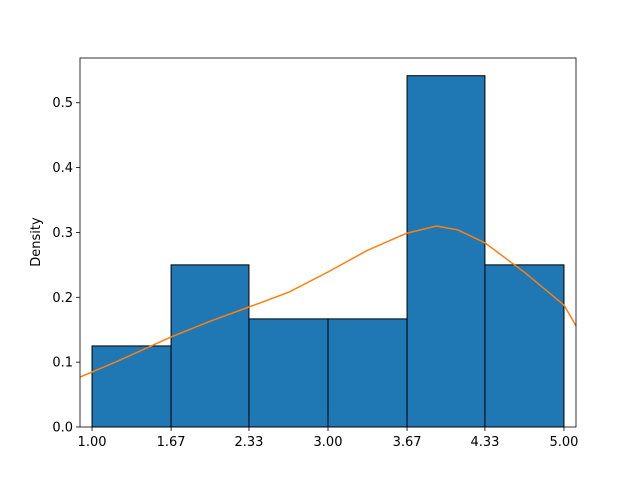 This screenshot has width=640, height=480. What do you see at coordinates (248, 442) in the screenshot?
I see `x-tick-label: 2.33` at bounding box center [248, 442].